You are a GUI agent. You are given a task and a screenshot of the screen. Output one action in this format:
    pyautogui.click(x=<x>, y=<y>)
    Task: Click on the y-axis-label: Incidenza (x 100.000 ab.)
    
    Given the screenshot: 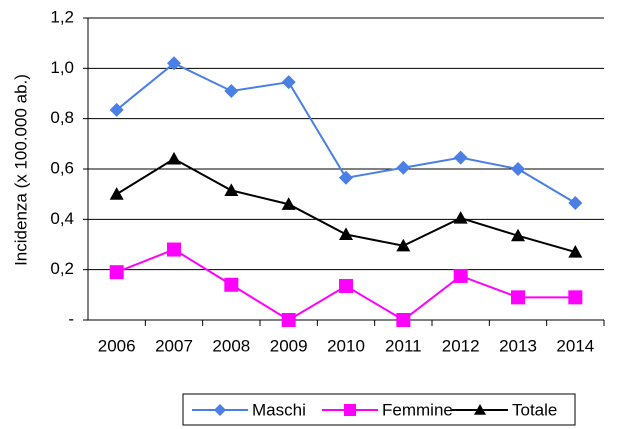 What is the action you would take?
    pyautogui.click(x=20, y=170)
    